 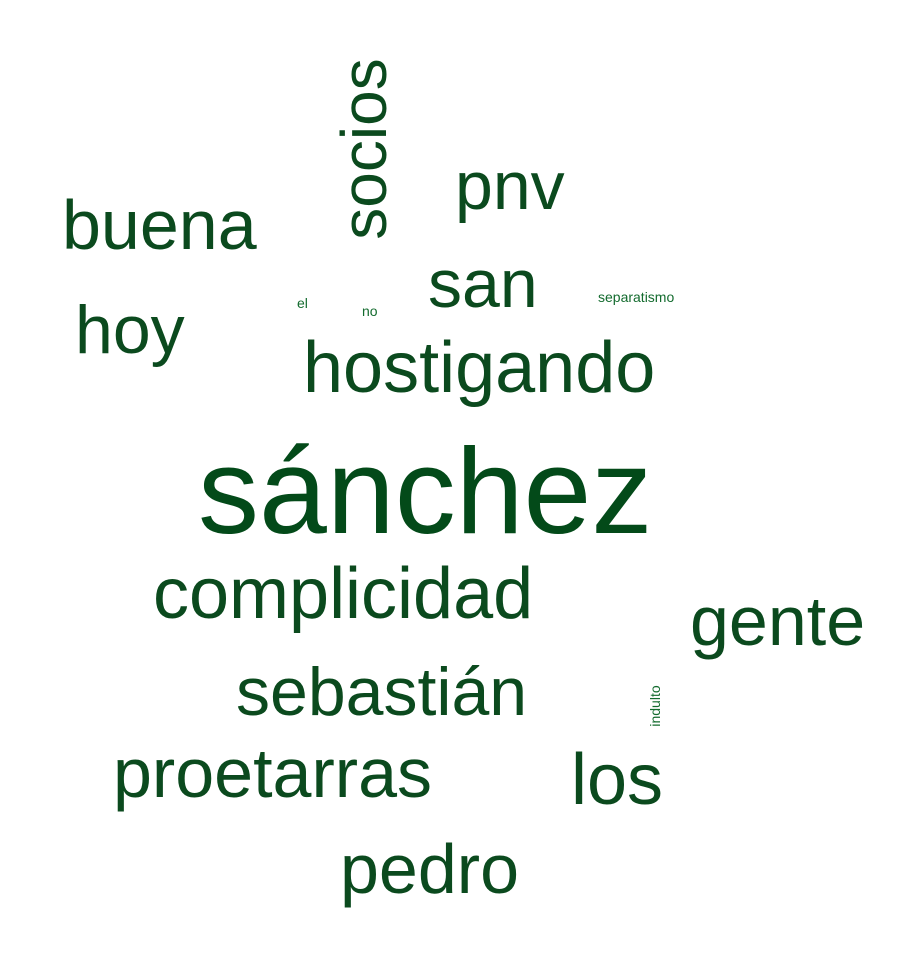 I want to click on word-proetarras: proetarras, so click(x=273, y=773).